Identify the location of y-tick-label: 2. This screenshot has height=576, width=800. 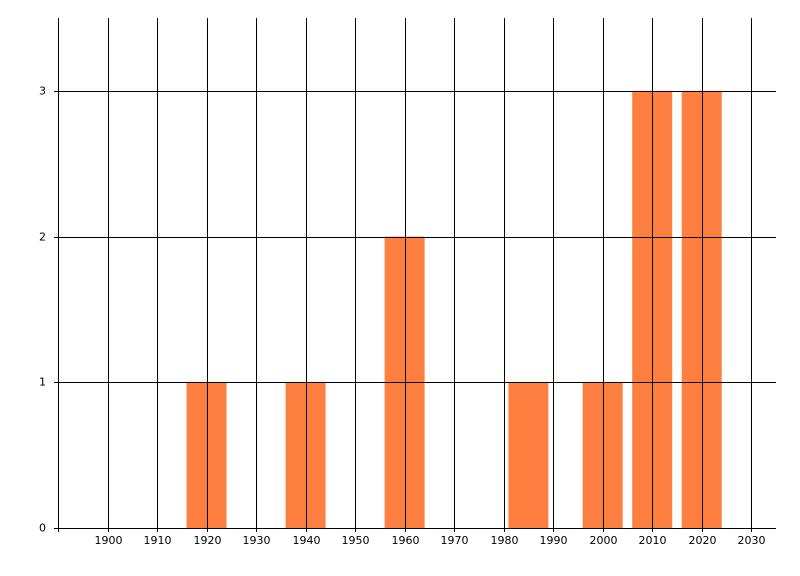
(42, 237).